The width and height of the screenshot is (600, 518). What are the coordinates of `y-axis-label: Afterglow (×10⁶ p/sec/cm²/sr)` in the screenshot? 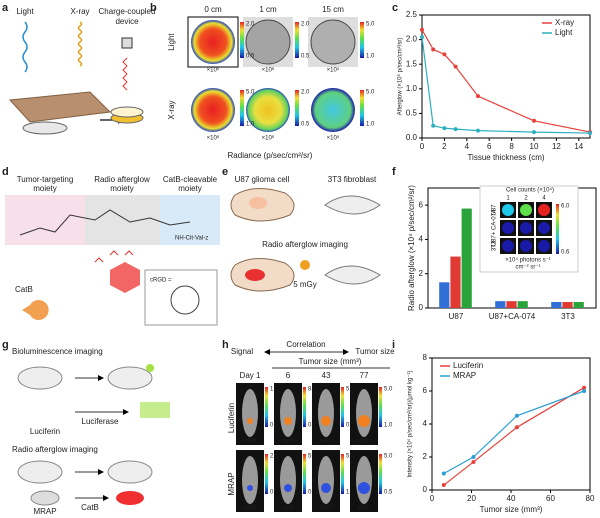 It's located at (400, 77).